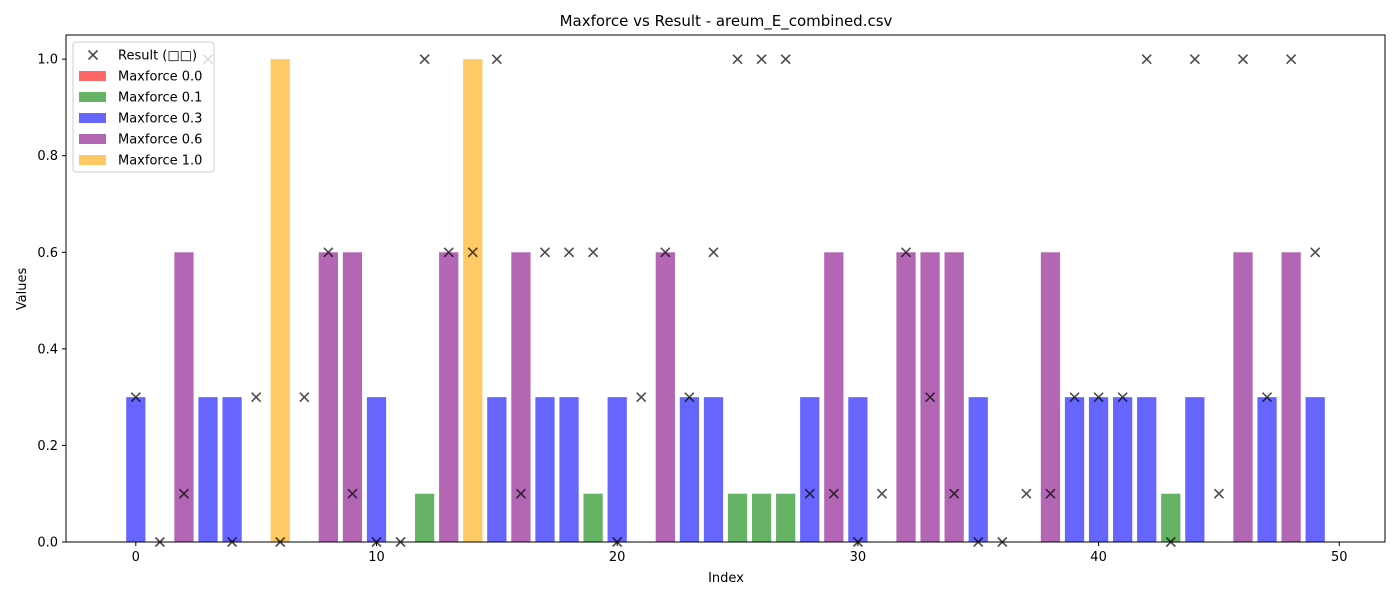  I want to click on legend-label: Maxforce 0.3, so click(160, 119).